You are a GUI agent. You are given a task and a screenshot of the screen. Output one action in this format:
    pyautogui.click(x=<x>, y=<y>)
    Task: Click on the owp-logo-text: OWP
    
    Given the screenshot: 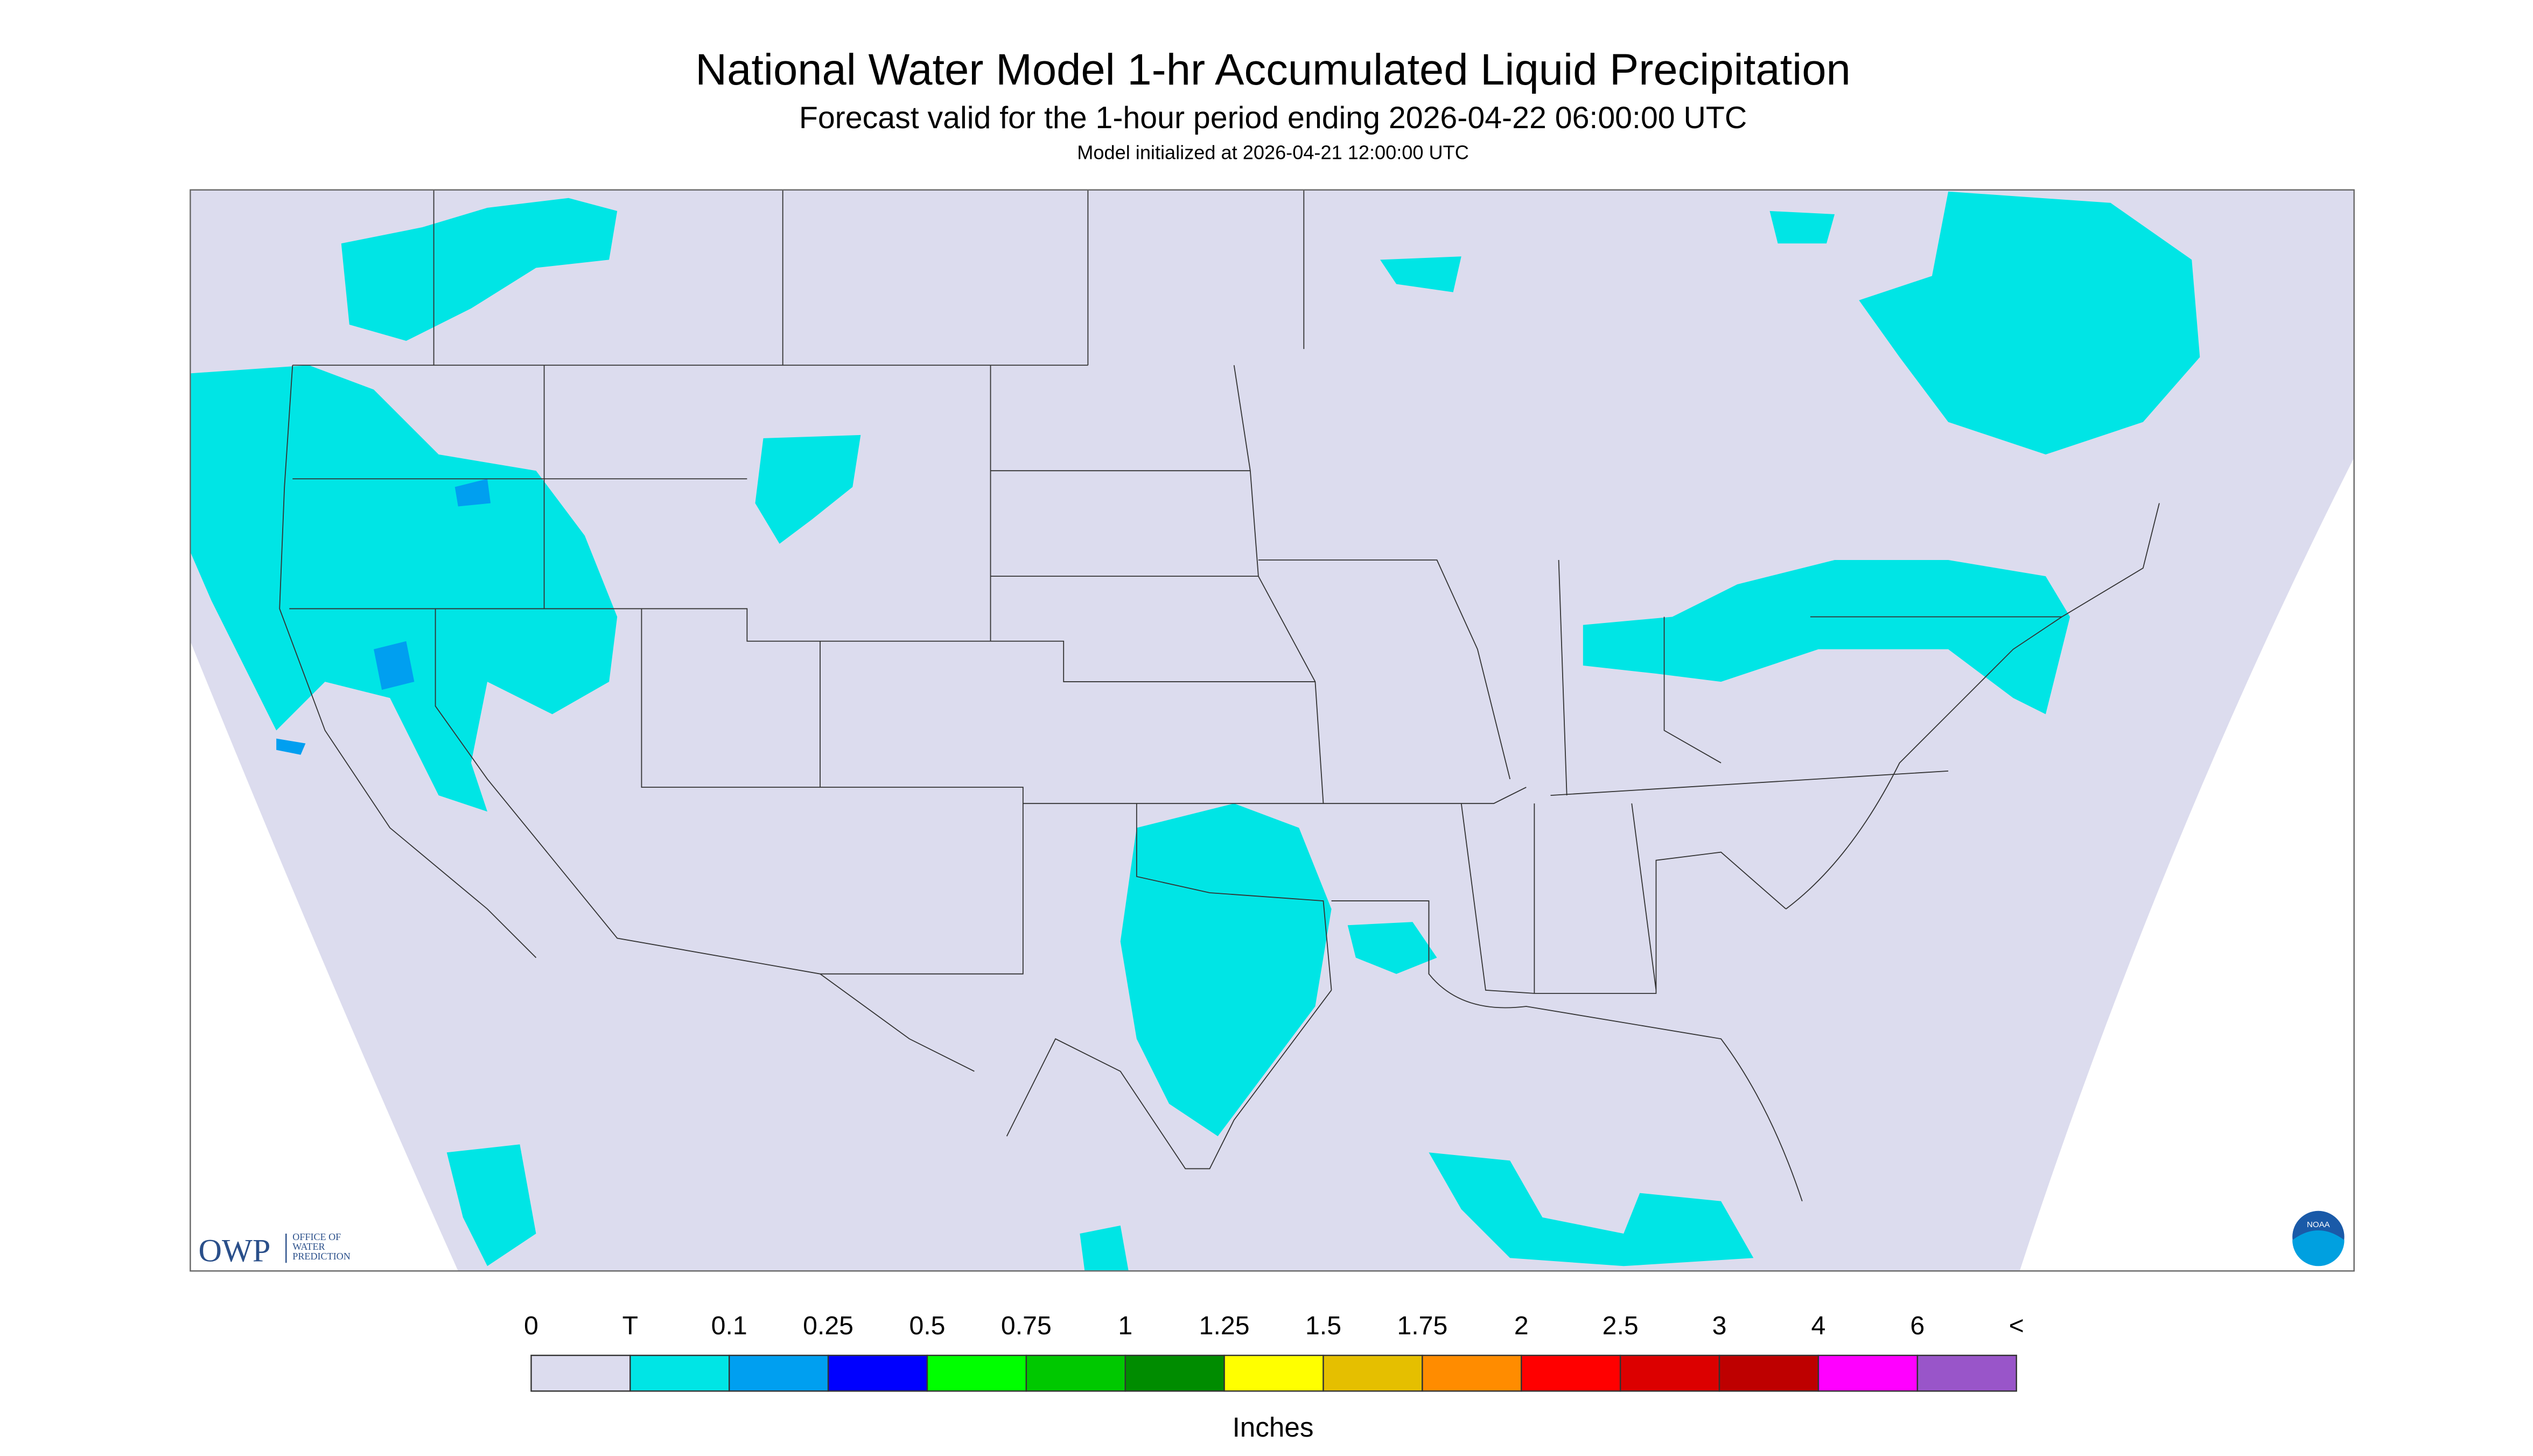 What is the action you would take?
    pyautogui.click(x=234, y=1251)
    